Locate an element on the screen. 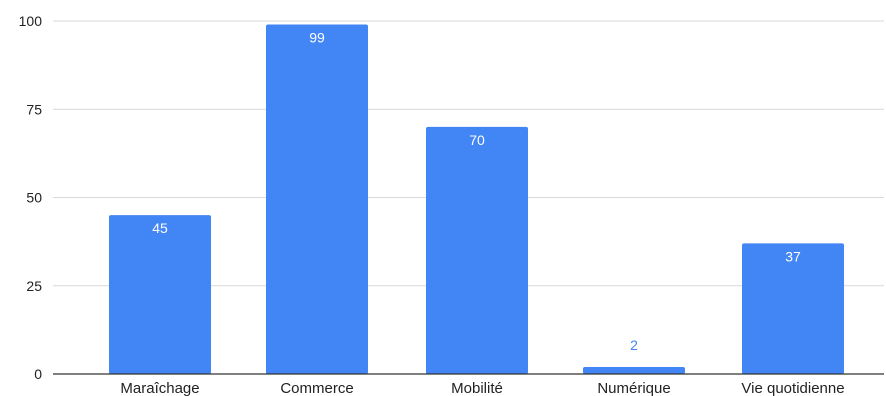 The height and width of the screenshot is (396, 886). y-tick-label: 25 is located at coordinates (34, 286).